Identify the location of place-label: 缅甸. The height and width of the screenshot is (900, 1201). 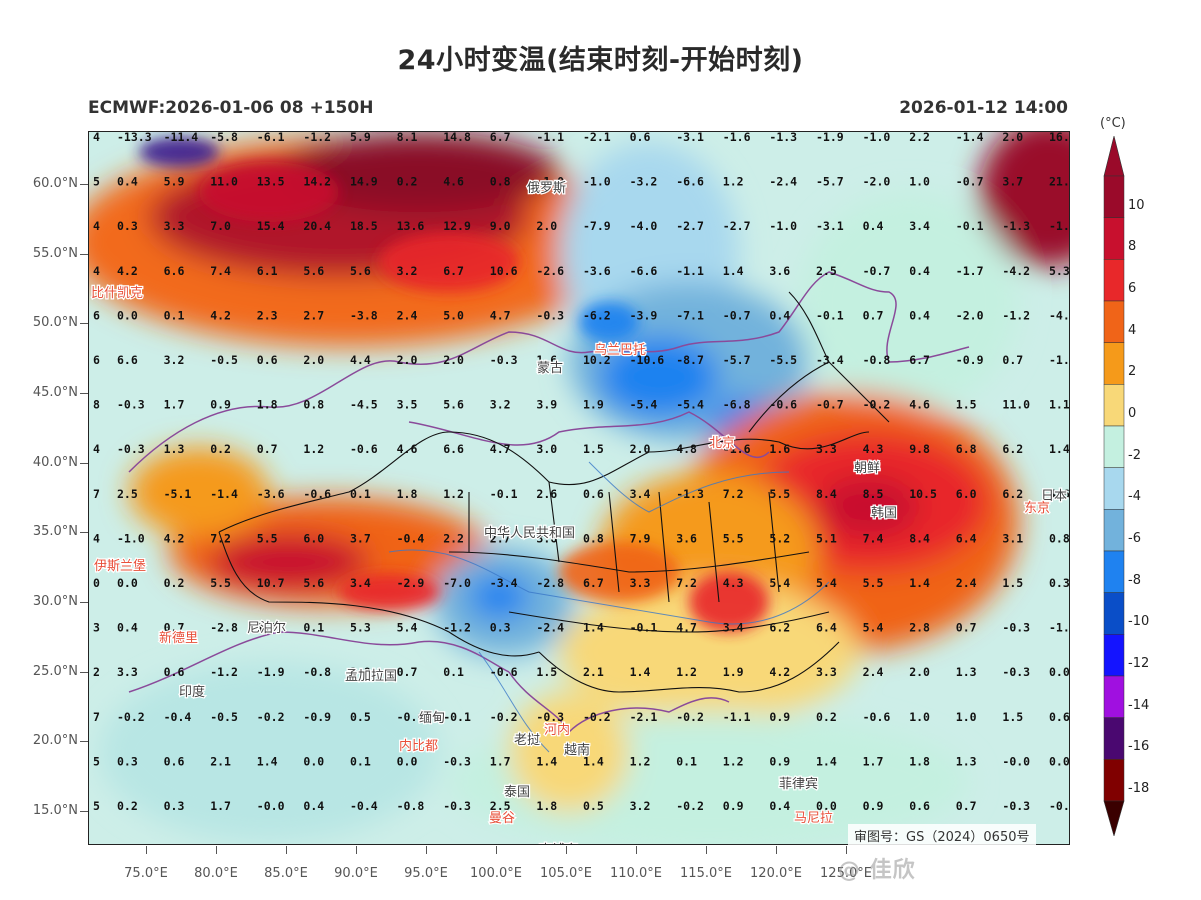
(432, 718).